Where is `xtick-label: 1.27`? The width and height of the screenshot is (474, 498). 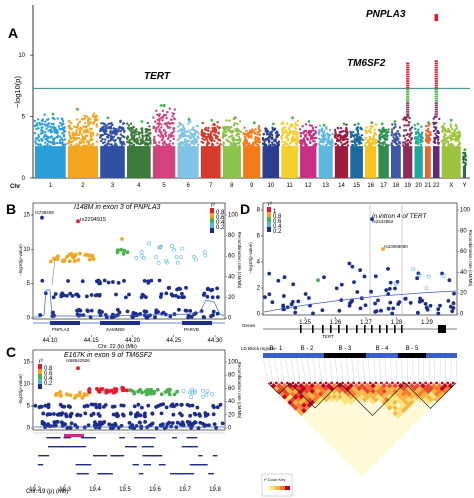
xtick-label: 1.27 is located at coordinates (366, 323).